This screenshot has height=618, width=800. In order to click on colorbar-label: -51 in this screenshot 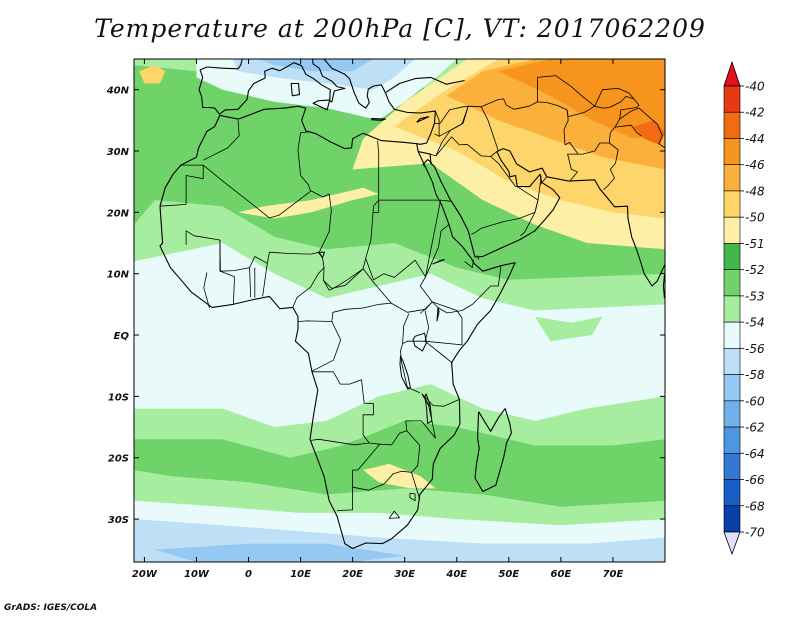, I will do `click(755, 244)`.